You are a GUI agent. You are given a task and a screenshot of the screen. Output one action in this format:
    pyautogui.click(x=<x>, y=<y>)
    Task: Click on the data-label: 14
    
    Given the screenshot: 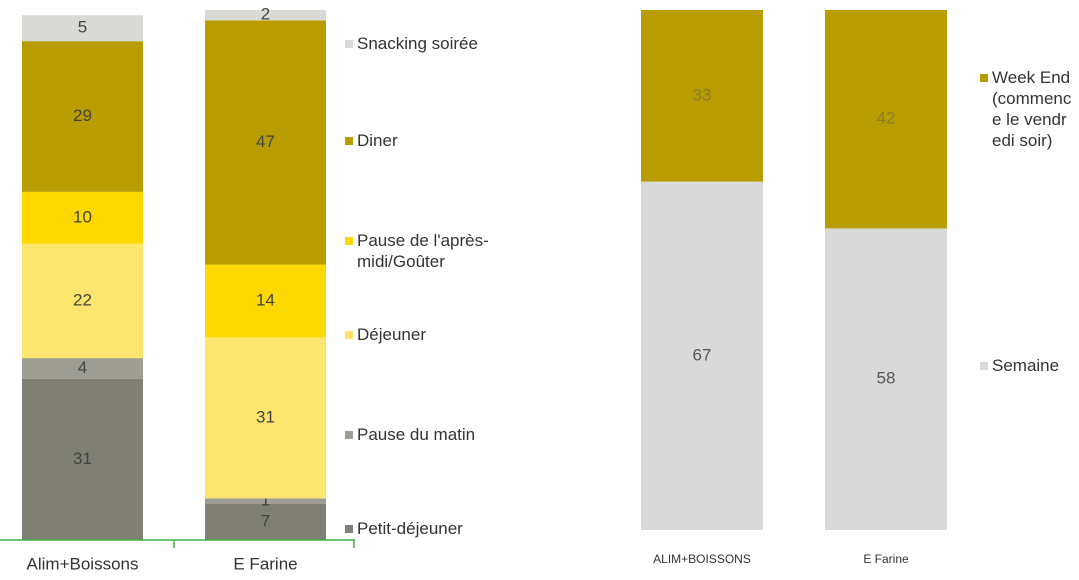 What is the action you would take?
    pyautogui.click(x=265, y=299)
    